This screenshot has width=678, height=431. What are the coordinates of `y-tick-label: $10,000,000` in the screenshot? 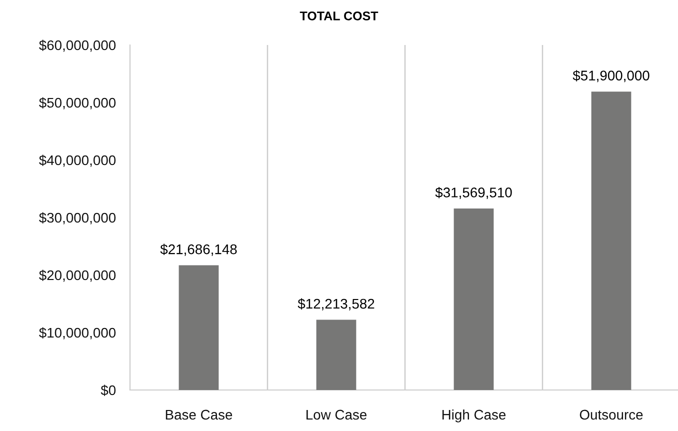 It's located at (77, 333).